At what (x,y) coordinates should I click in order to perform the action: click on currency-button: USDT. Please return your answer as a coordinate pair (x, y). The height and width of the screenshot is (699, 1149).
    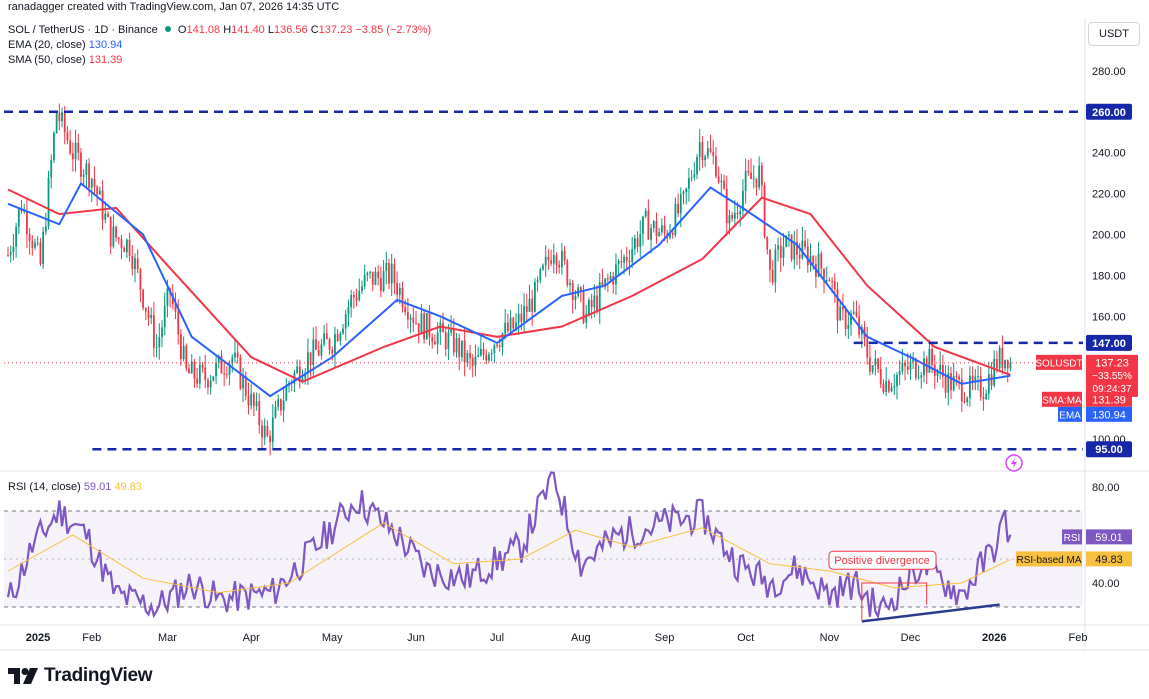
    Looking at the image, I should click on (1114, 34).